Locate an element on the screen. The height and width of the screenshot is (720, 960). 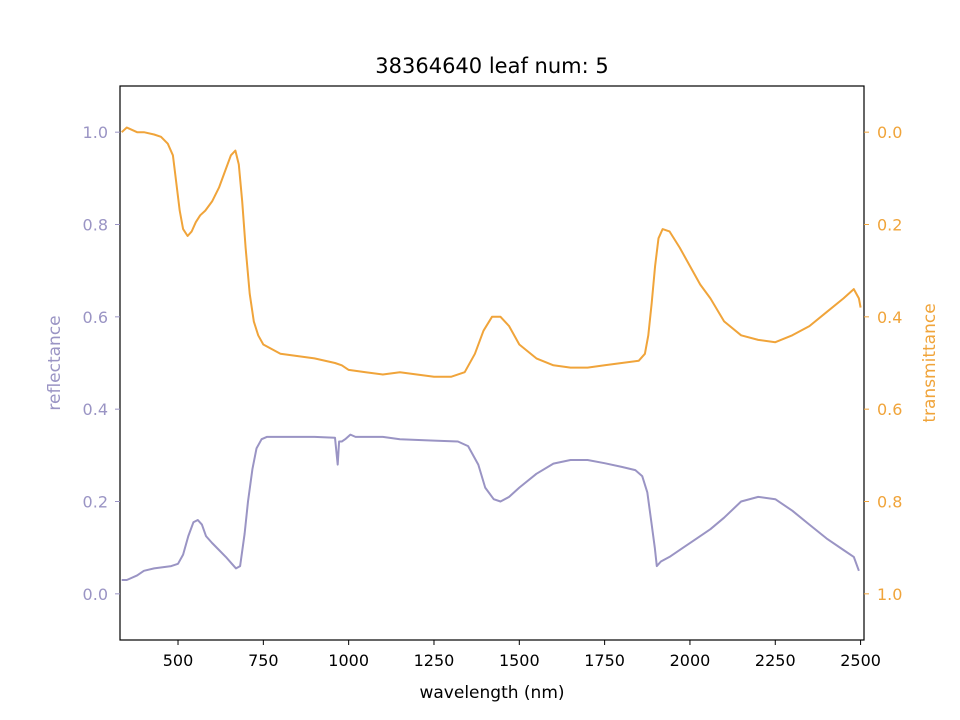
right-tick-label: 0.6 is located at coordinates (889, 409).